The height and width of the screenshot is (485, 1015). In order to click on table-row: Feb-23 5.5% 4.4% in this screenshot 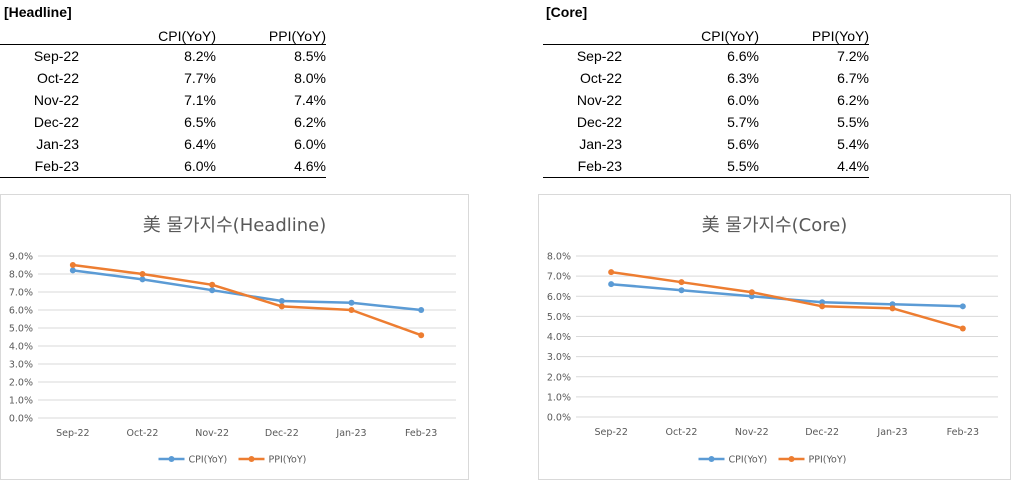, I will do `click(706, 166)`.